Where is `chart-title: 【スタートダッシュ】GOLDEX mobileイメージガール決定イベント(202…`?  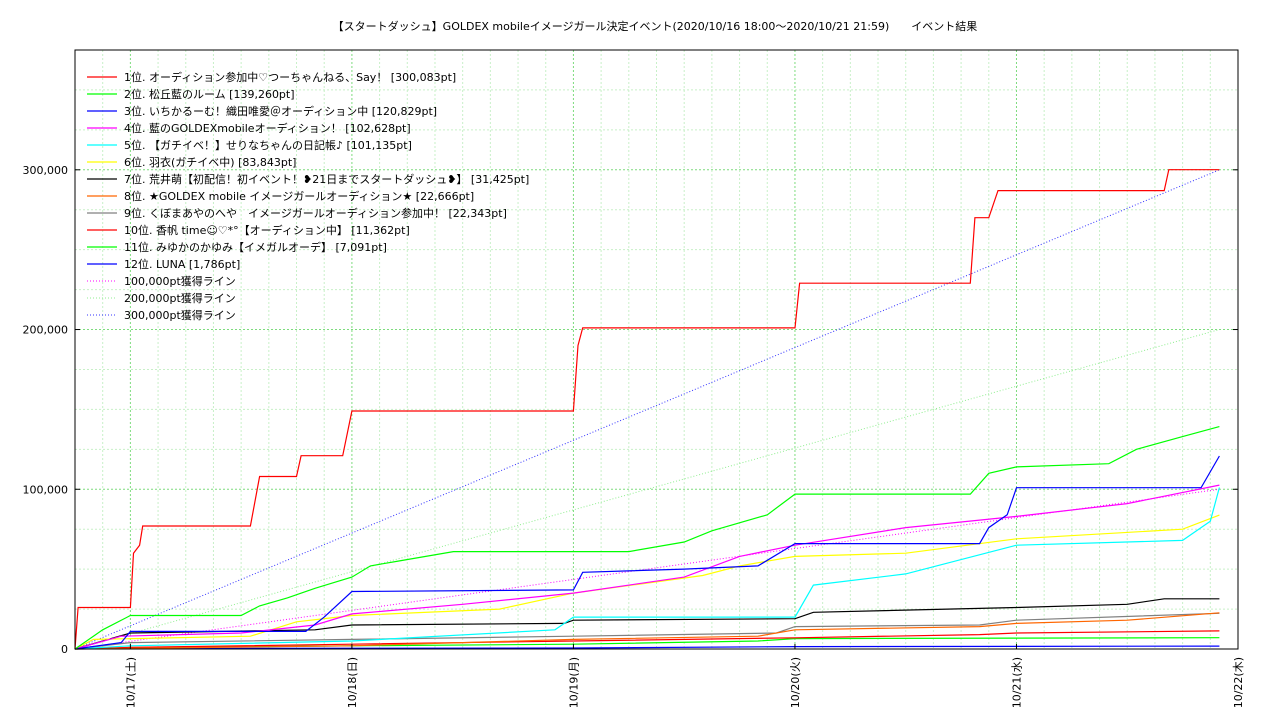 chart-title: 【スタートダッシュ】GOLDEX mobileイメージガール決定イベント(202… is located at coordinates (655, 26).